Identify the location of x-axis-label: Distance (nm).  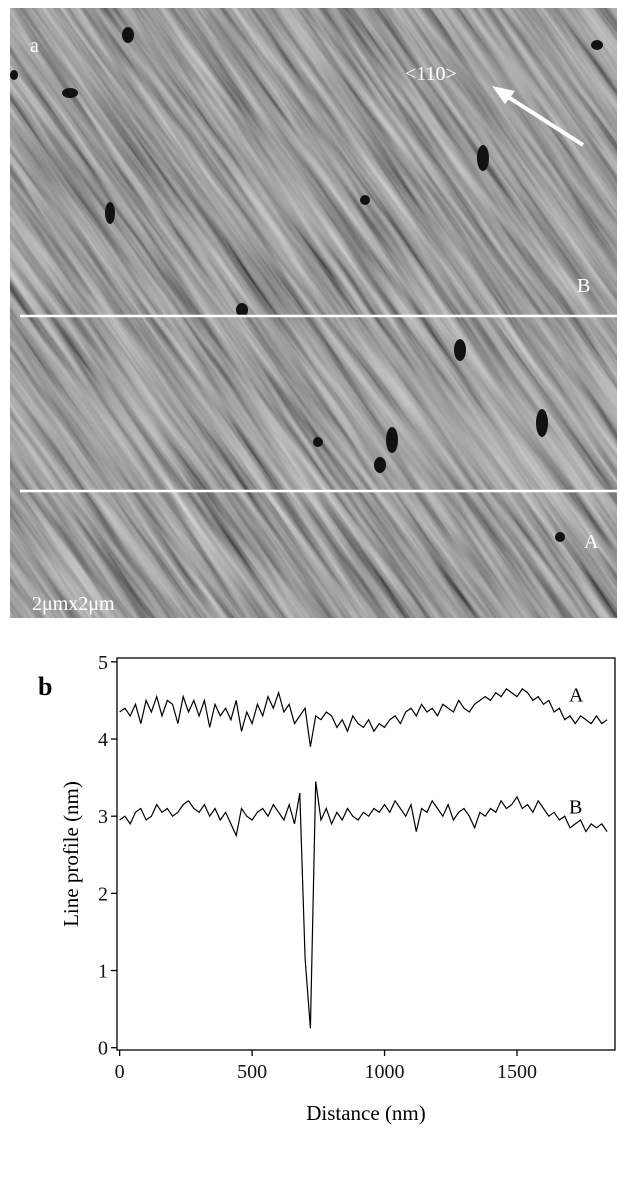
(366, 1113).